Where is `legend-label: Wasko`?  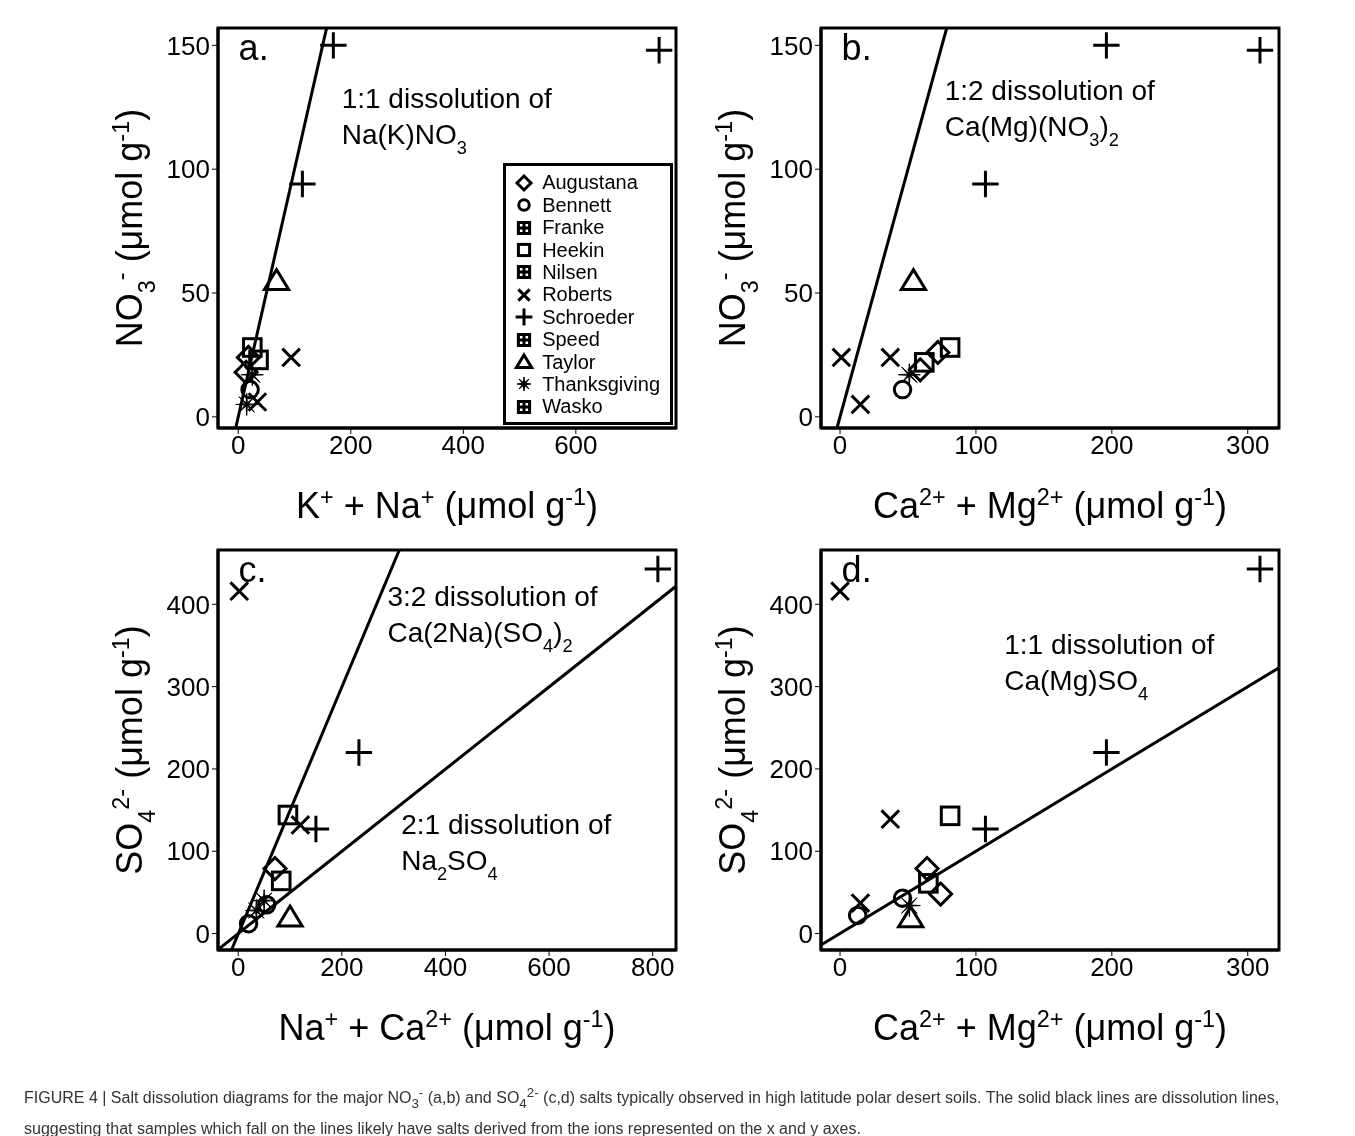
legend-label: Wasko is located at coordinates (572, 407).